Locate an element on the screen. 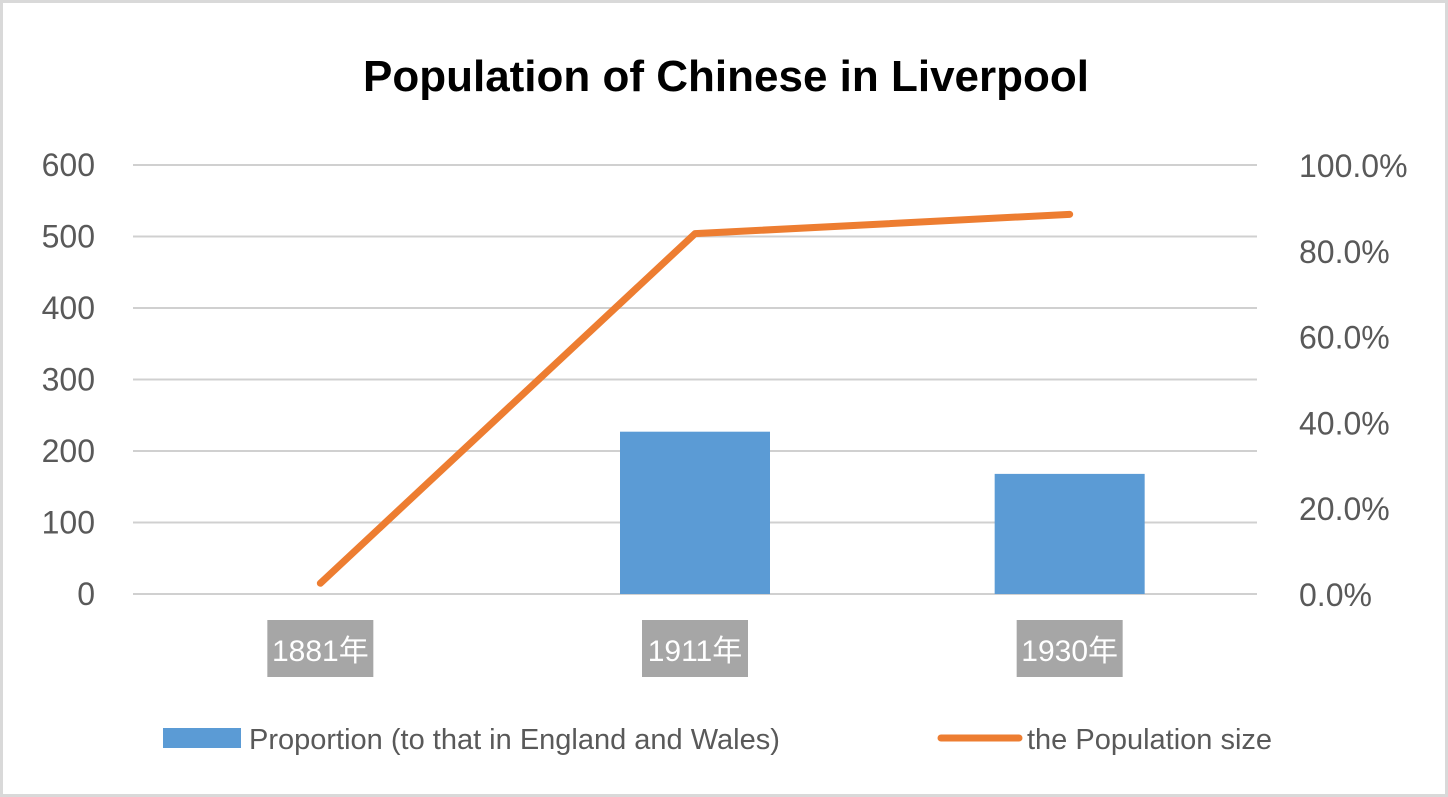 The width and height of the screenshot is (1448, 797). right-tick-label: 100.0% is located at coordinates (1353, 166).